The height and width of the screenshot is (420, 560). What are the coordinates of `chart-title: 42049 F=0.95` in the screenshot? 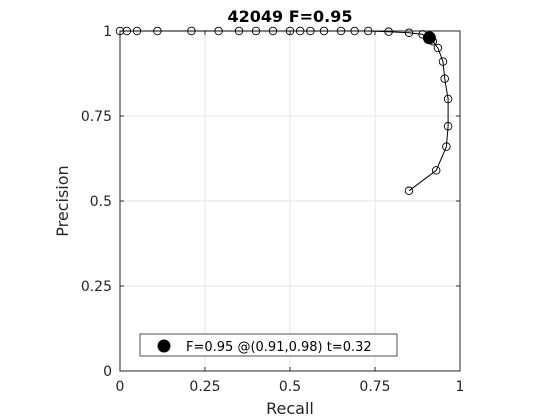 It's located at (289, 16).